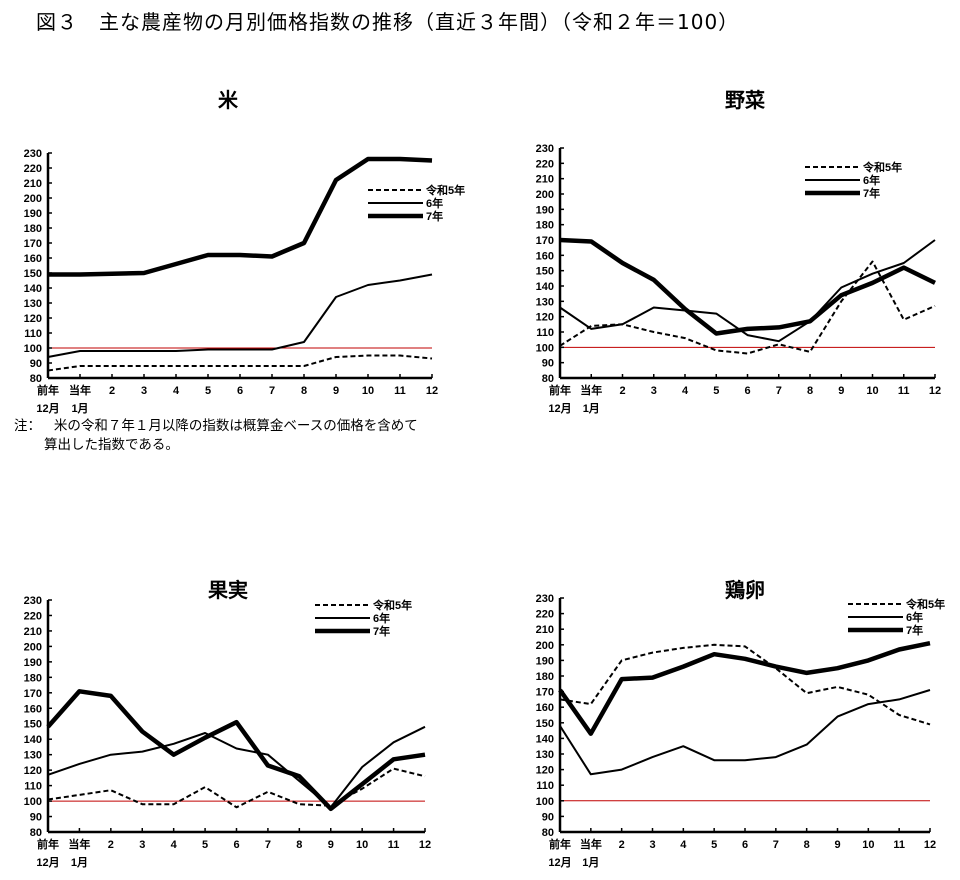 The height and width of the screenshot is (880, 960). Describe the element at coordinates (236, 788) in the screenshot. I see `series-line-dashed` at that location.